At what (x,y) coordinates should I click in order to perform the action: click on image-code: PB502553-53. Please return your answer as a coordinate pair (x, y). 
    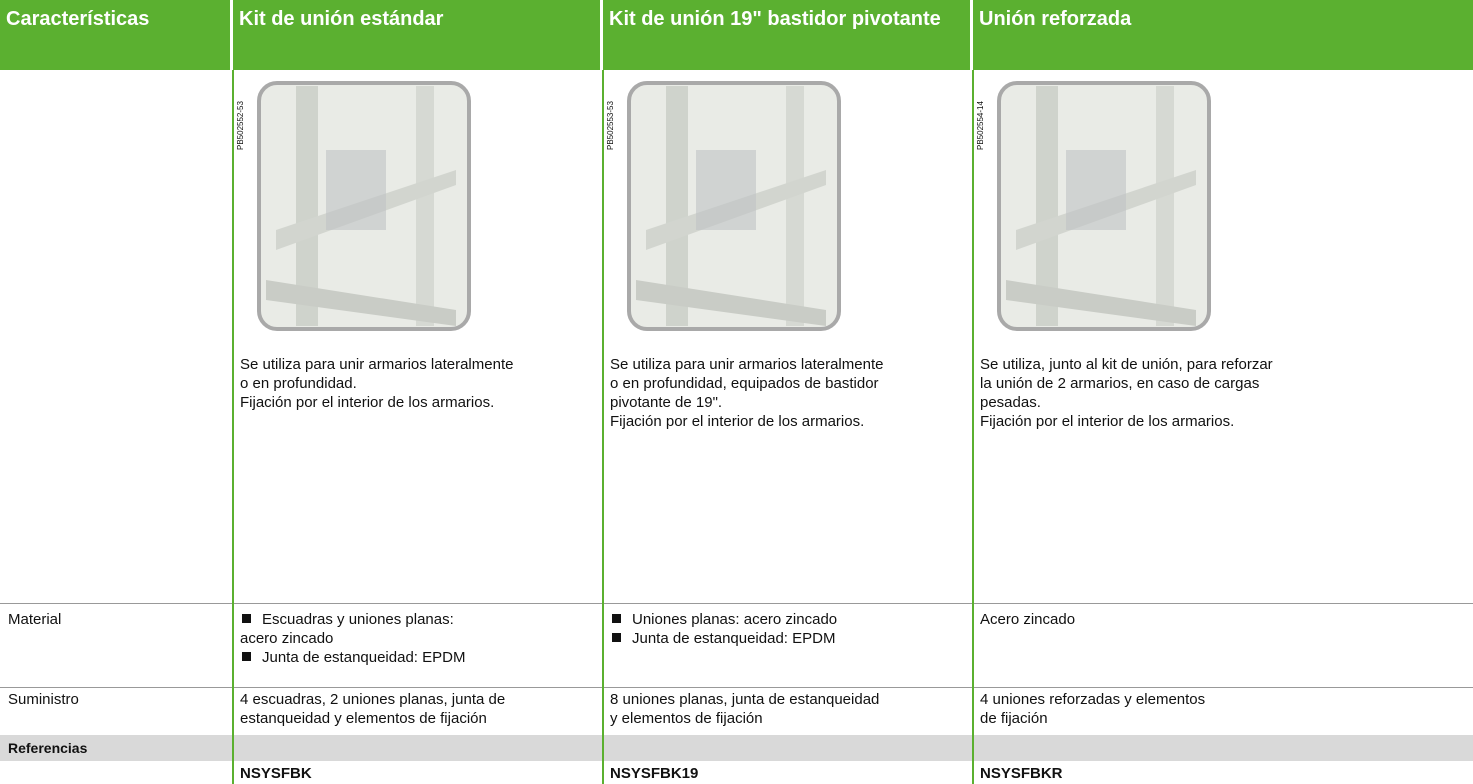
    Looking at the image, I should click on (610, 125).